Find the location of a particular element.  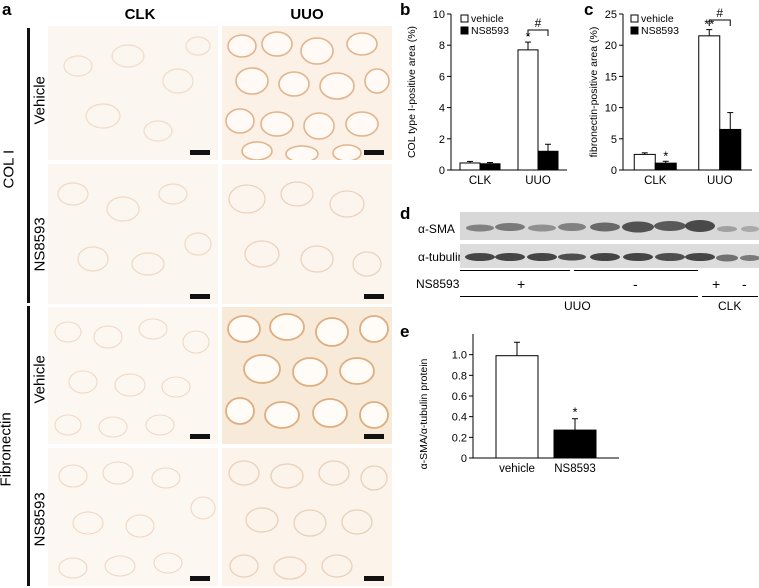

tissue-image-col1-uuo-ns8593 is located at coordinates (307, 234).